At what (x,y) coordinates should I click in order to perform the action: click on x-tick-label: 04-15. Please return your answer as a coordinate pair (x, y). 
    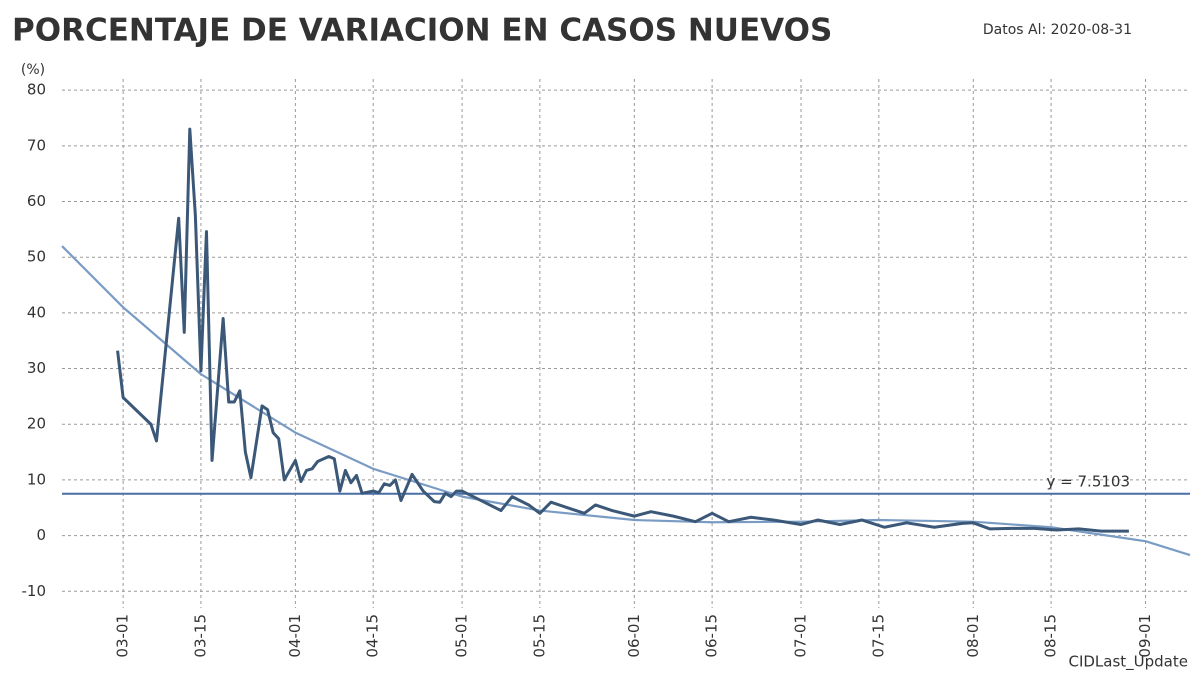
    Looking at the image, I should click on (373, 636).